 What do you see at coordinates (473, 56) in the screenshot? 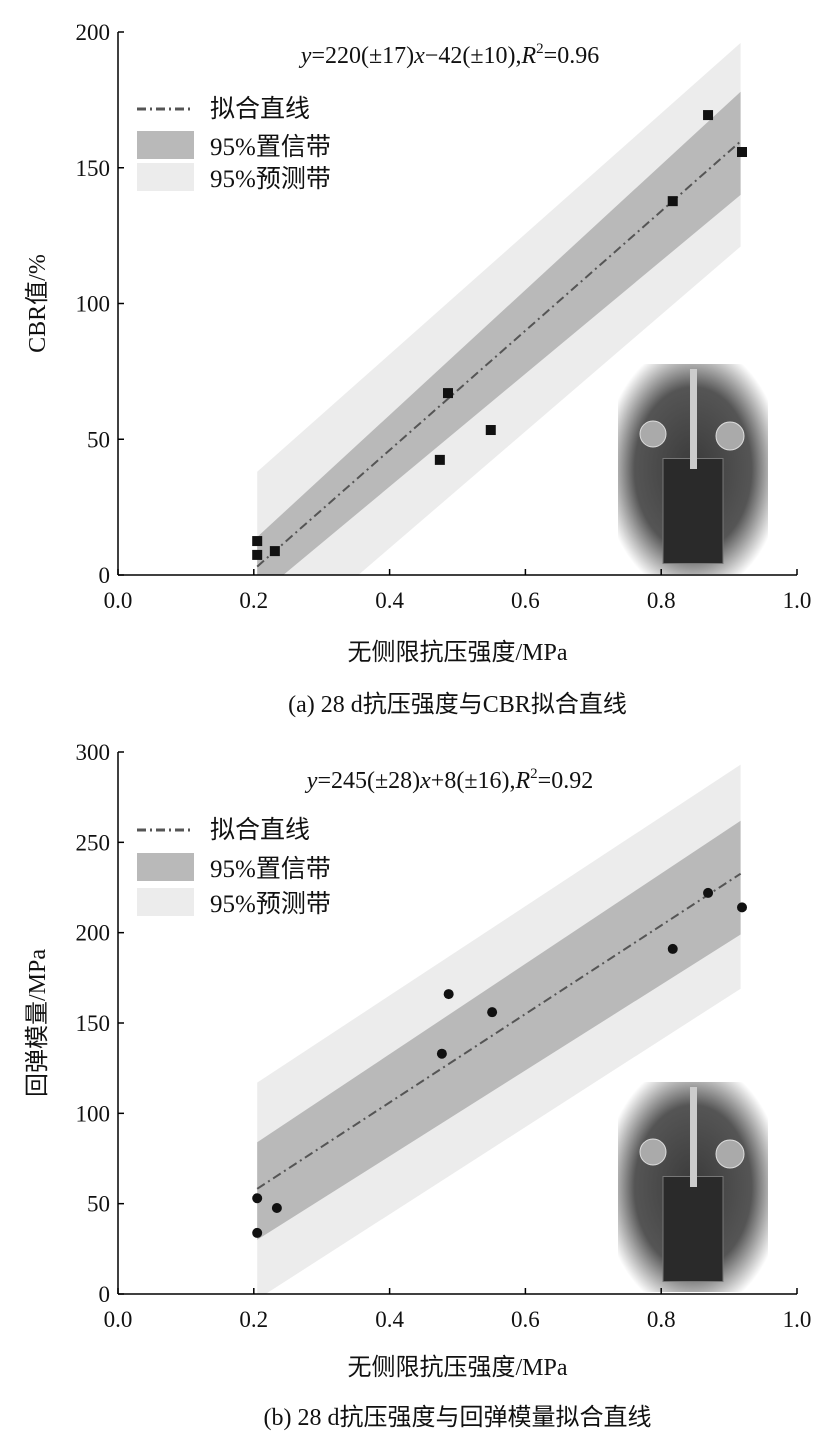
I see `eq-intercept: −42(±10),` at bounding box center [473, 56].